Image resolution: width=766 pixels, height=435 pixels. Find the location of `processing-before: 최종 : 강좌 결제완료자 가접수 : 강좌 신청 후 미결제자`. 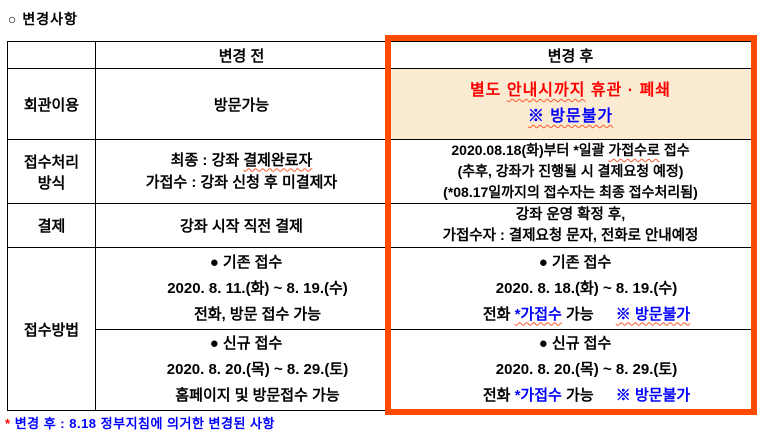

processing-before: 최종 : 강좌 결제완료자 가접수 : 강좌 신청 후 미결제자 is located at coordinates (241, 171).